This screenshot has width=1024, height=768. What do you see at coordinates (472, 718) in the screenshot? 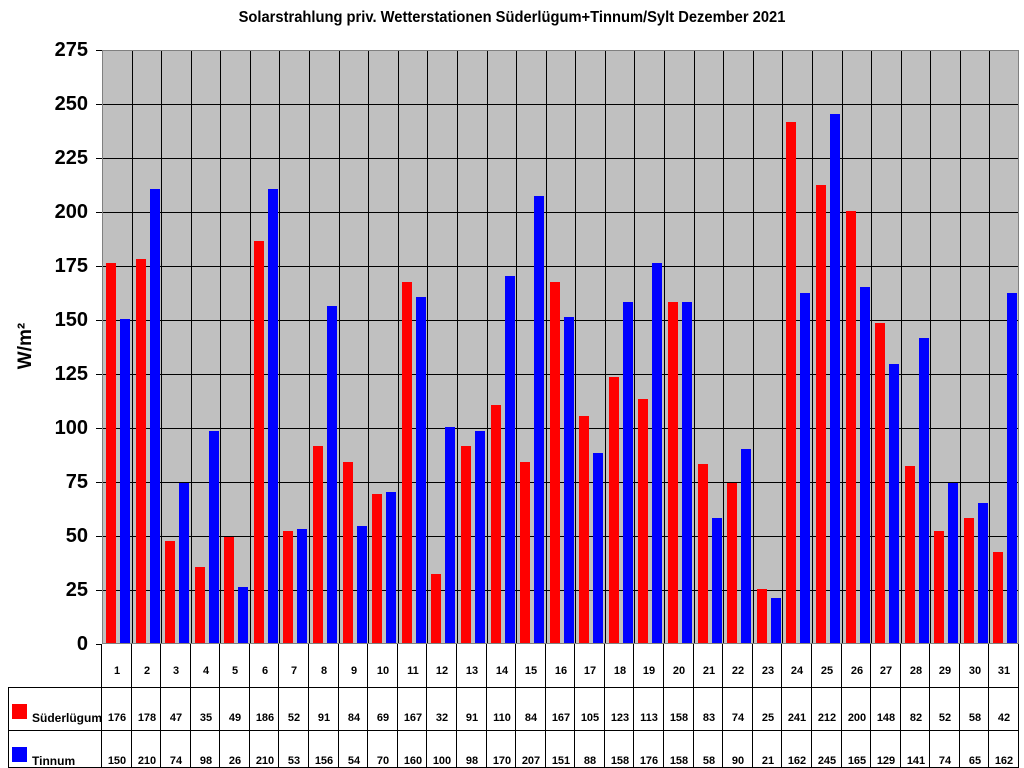
I see `data-value-cell: 91` at bounding box center [472, 718].